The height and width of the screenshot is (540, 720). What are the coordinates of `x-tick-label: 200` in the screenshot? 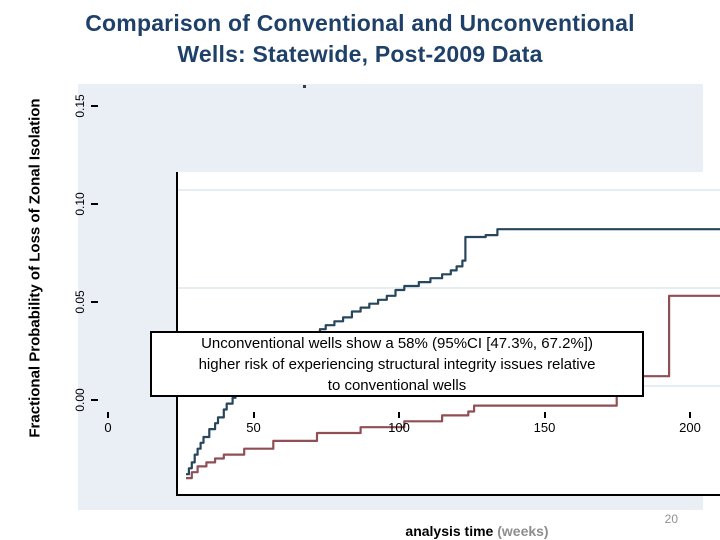 It's located at (690, 427).